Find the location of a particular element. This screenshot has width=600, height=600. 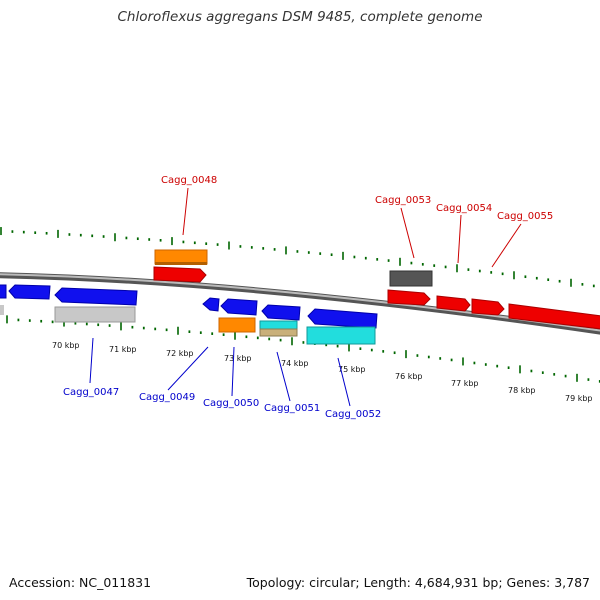

tick-label: 72 kbp is located at coordinates (180, 353).